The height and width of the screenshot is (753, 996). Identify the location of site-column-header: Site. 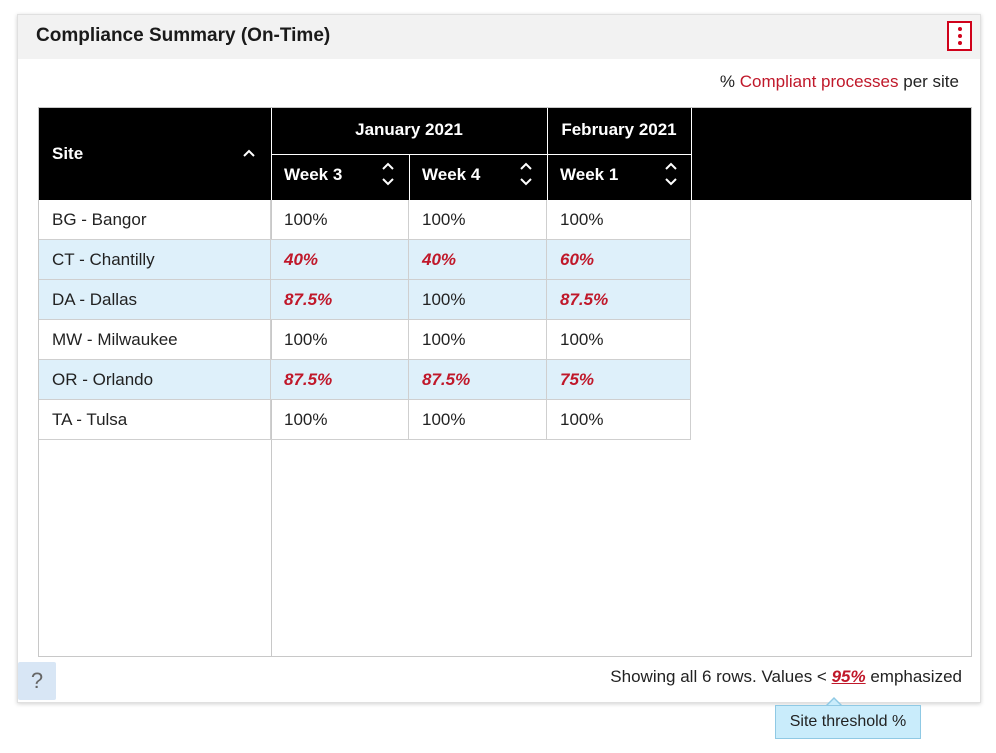
(68, 153).